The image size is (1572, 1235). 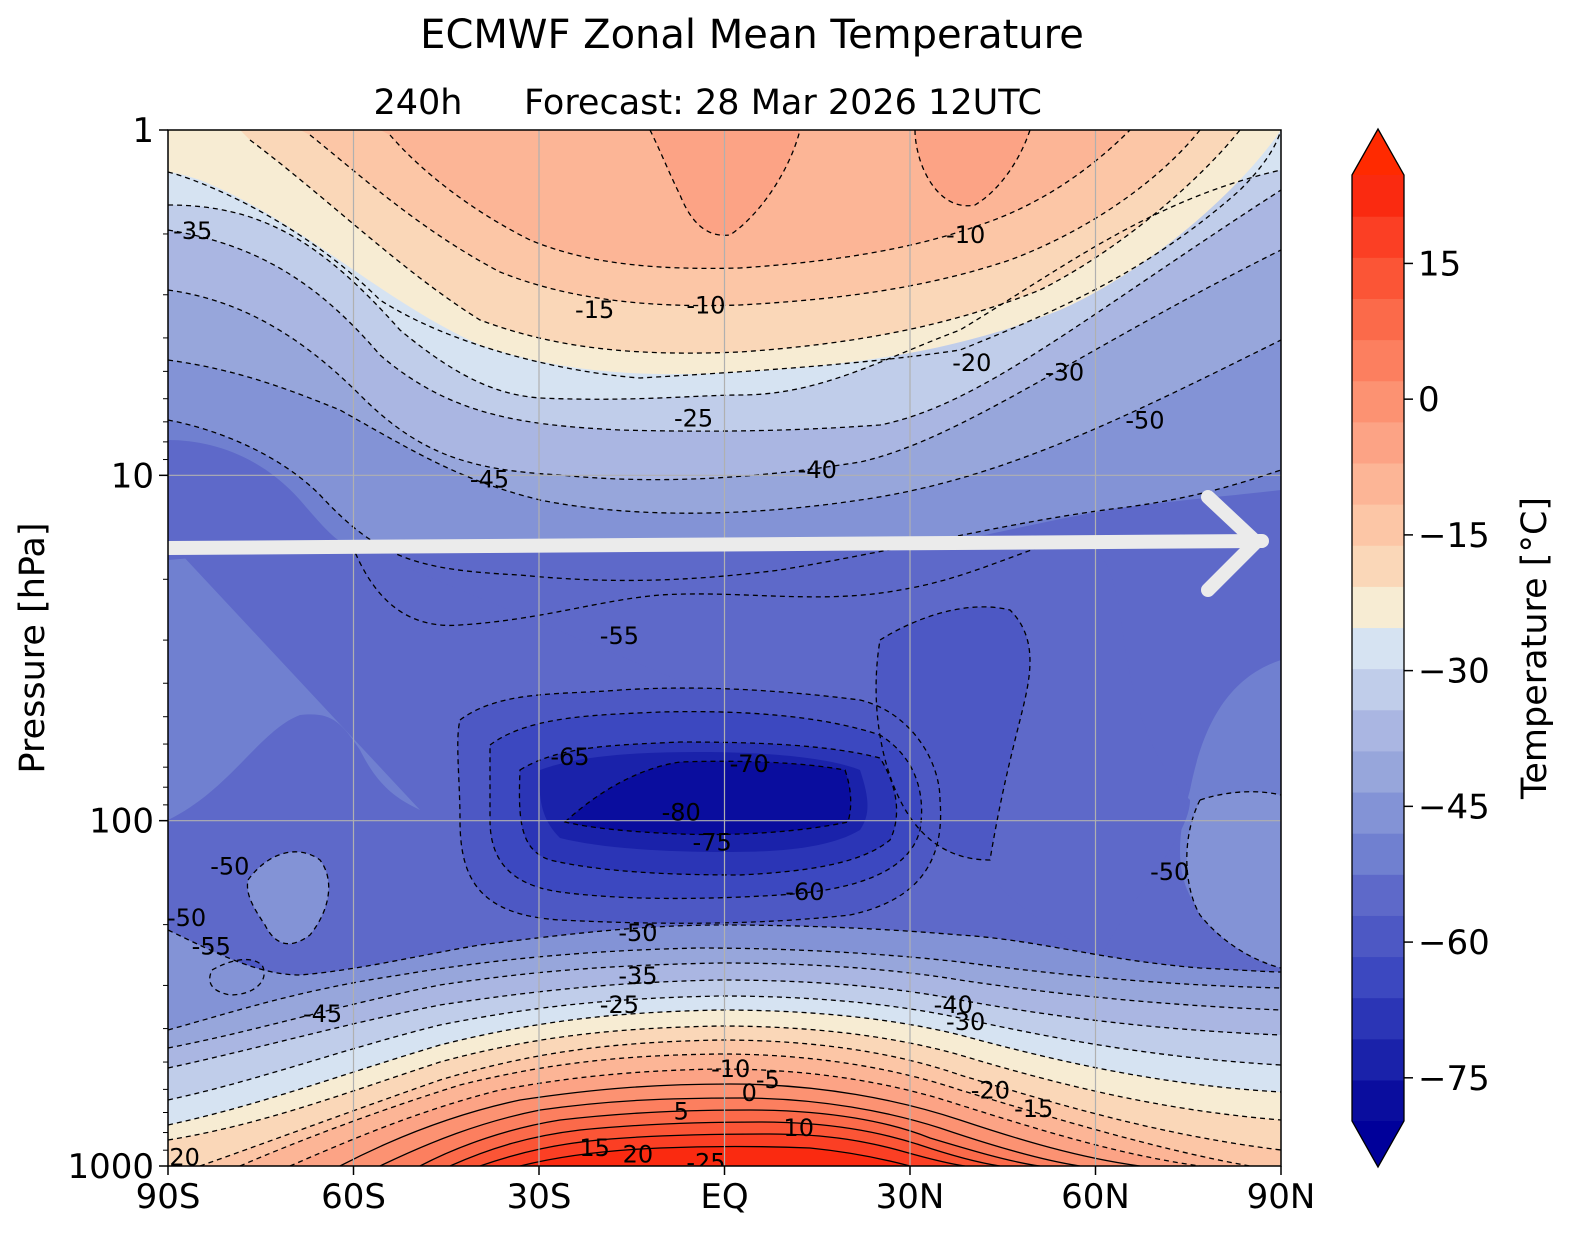 What do you see at coordinates (1420, 648) in the screenshot?
I see `colorbar: 15 0 −15 −30 −45 −60 −75` at bounding box center [1420, 648].